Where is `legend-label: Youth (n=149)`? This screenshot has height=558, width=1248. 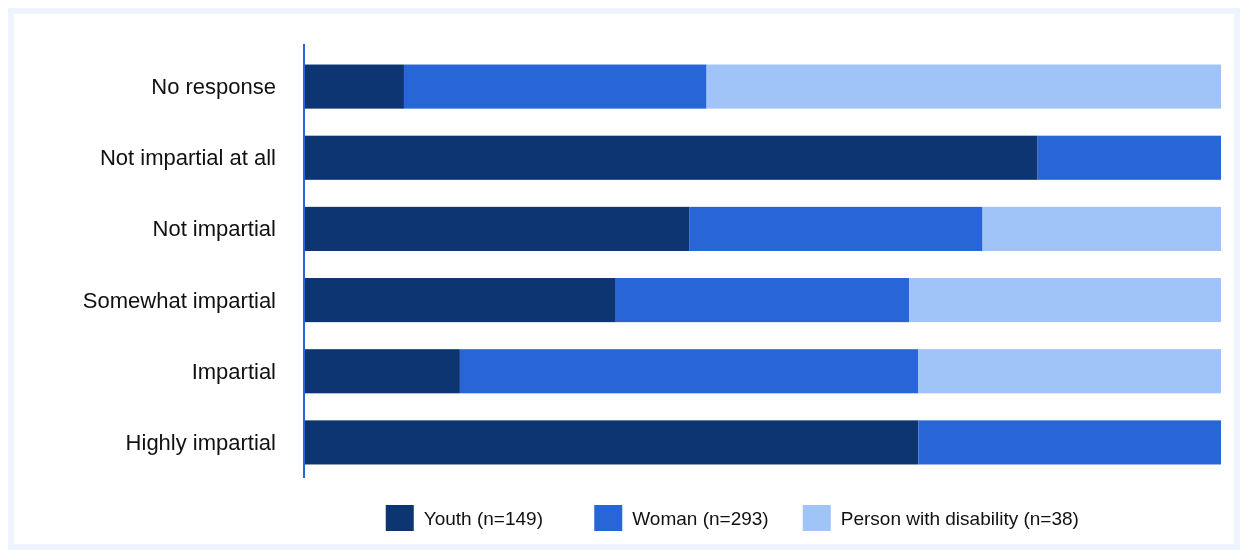 legend-label: Youth (n=149) is located at coordinates (483, 518).